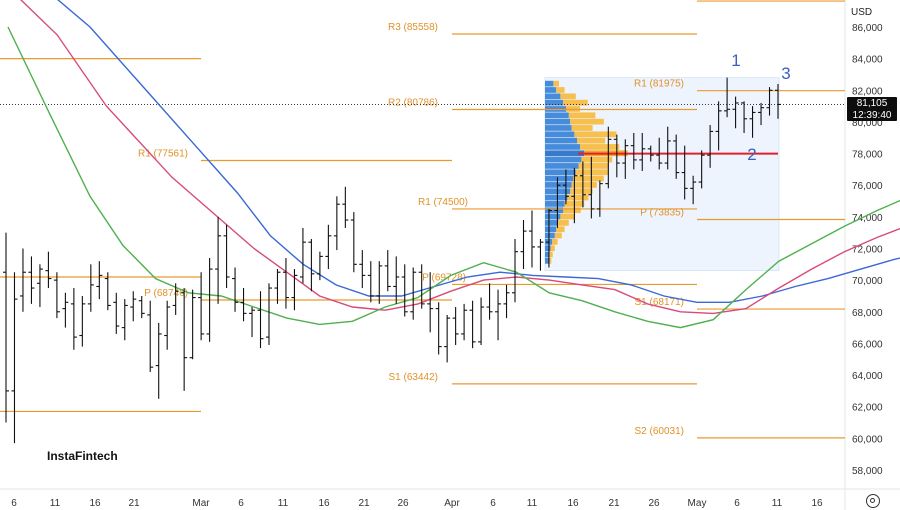 This screenshot has width=900, height=510. Describe the element at coordinates (444, 277) in the screenshot. I see `pivot-level-label: P (69728)` at that location.